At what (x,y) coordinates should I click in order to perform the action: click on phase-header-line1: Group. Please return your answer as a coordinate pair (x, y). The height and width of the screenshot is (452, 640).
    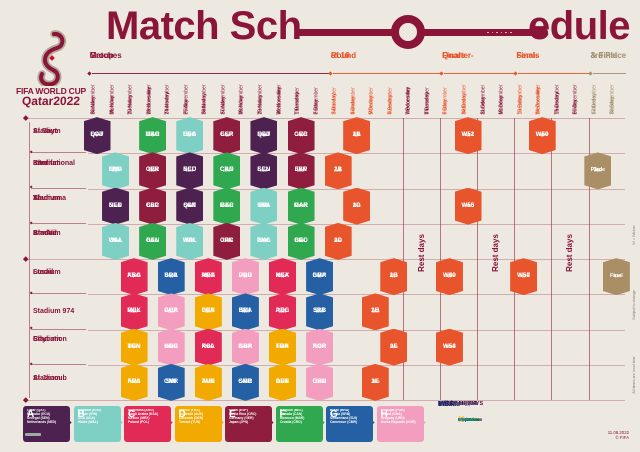
    Looking at the image, I should click on (101, 55).